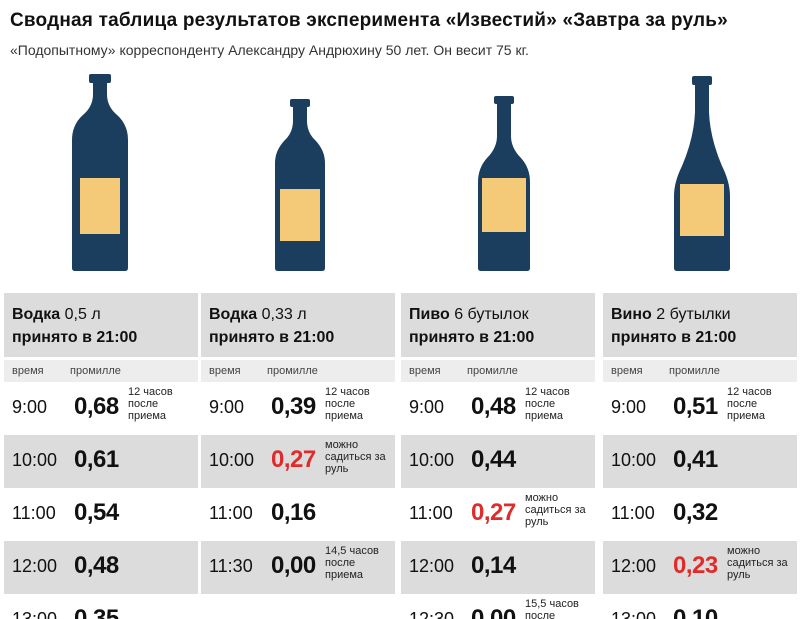 The image size is (800, 619). I want to click on table-row: 11:00 0,16, so click(298, 514).